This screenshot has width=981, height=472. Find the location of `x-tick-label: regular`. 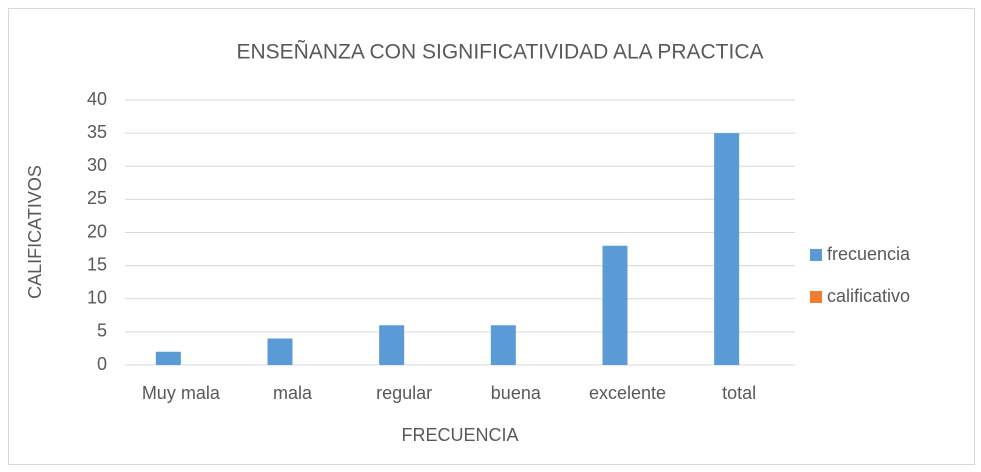

x-tick-label: regular is located at coordinates (404, 393).